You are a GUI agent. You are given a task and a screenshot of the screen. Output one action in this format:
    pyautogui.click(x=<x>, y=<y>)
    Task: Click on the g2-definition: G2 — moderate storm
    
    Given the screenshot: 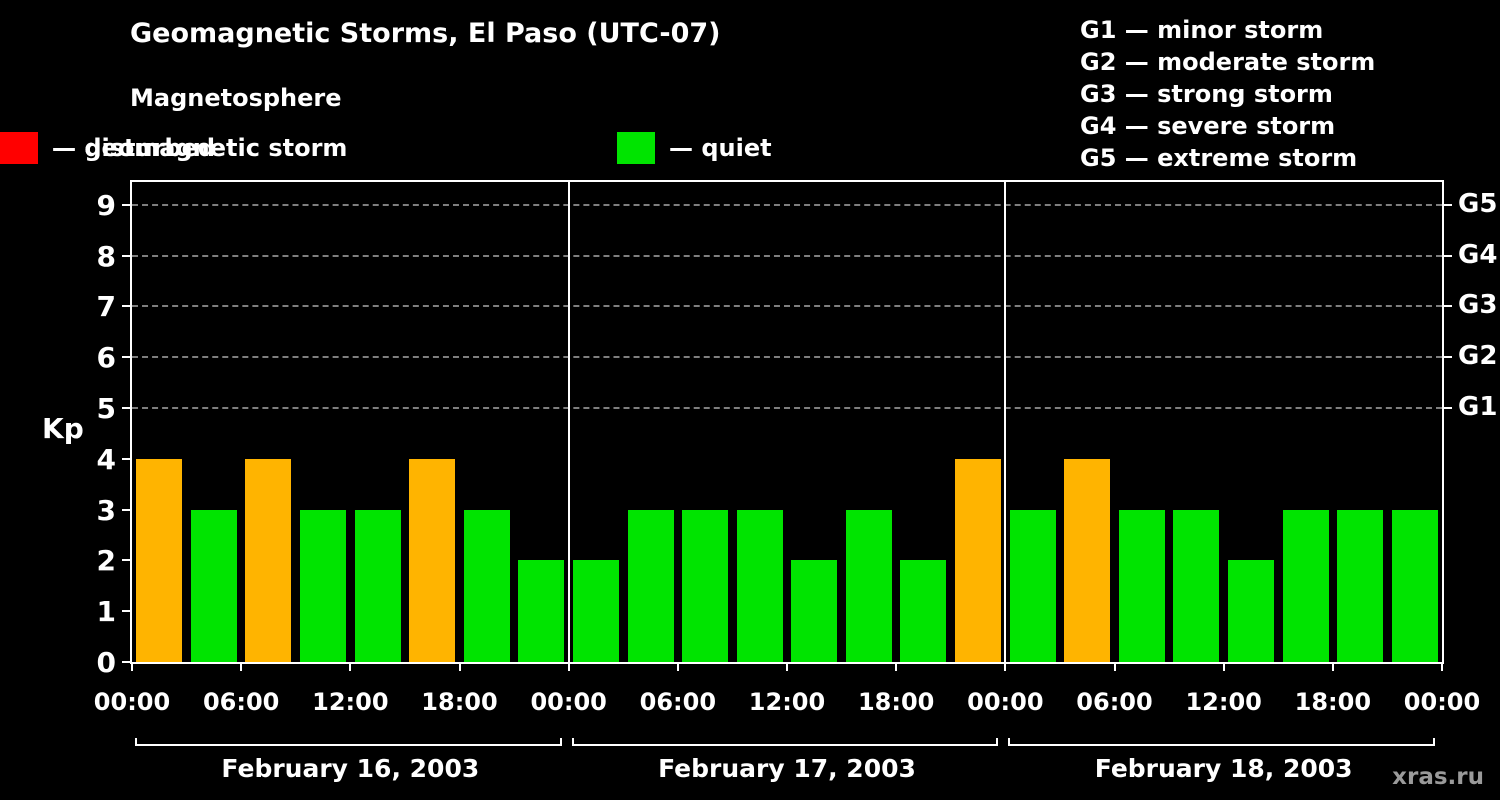 What is the action you would take?
    pyautogui.click(x=1228, y=62)
    